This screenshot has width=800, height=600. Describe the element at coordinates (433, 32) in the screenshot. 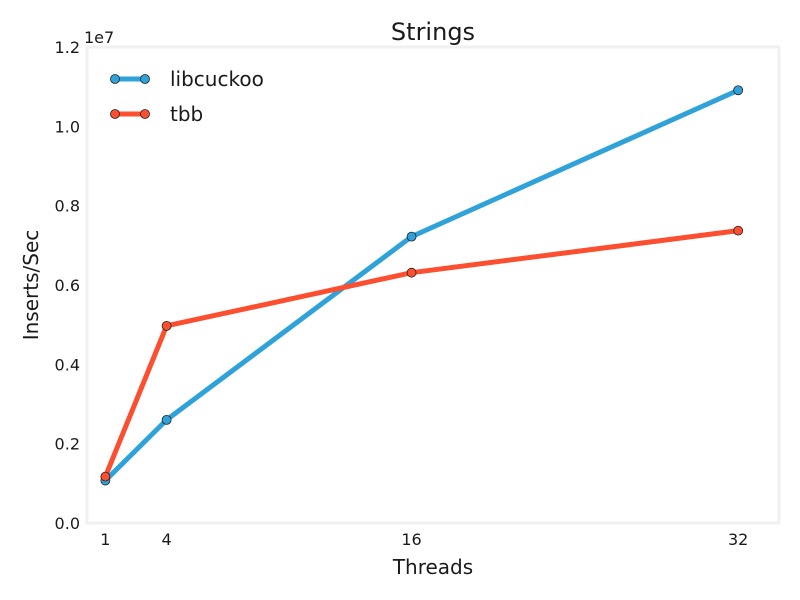

I see `chart-title: Strings` at that location.